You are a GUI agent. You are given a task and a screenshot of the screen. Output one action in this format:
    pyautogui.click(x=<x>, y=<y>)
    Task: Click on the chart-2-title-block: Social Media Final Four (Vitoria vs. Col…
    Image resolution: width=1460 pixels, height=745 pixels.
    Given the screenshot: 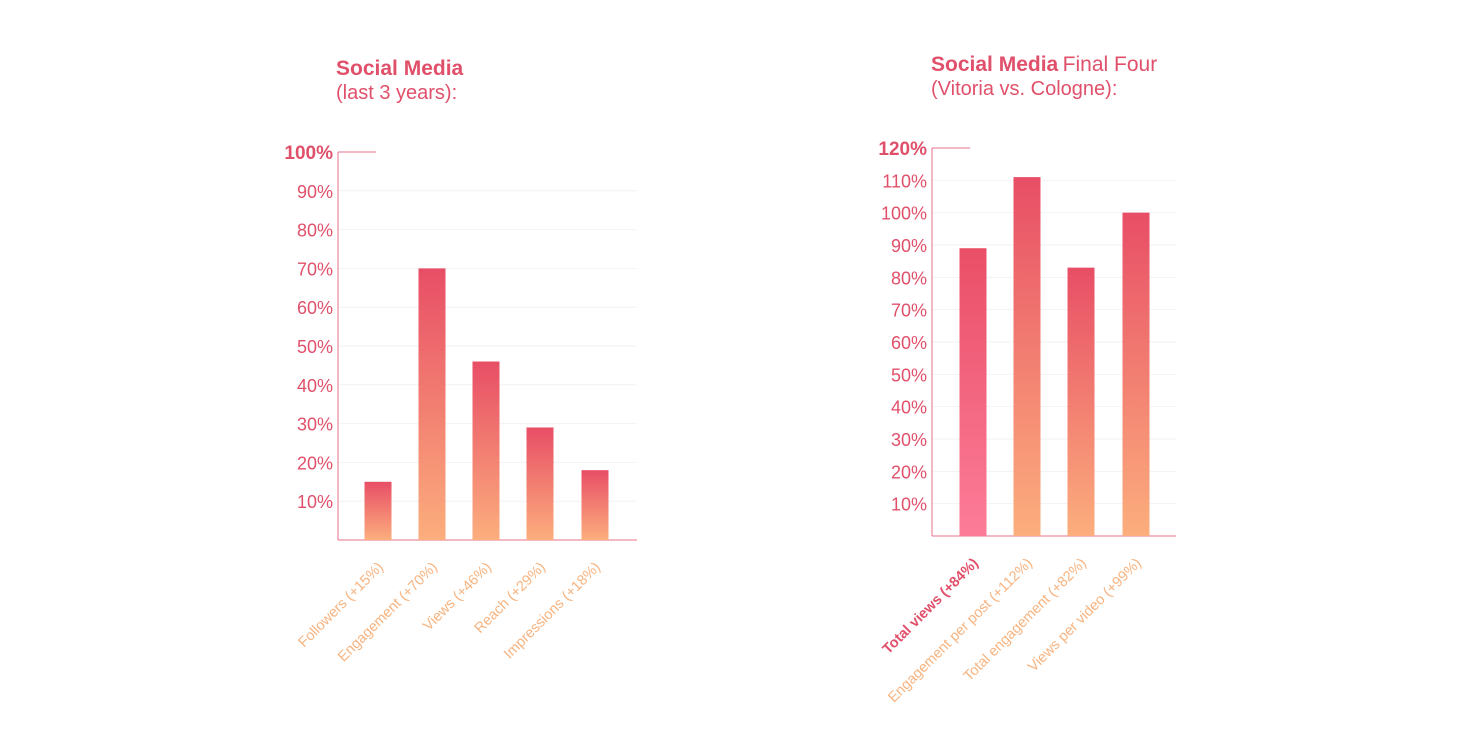 What is the action you would take?
    pyautogui.click(x=1044, y=76)
    